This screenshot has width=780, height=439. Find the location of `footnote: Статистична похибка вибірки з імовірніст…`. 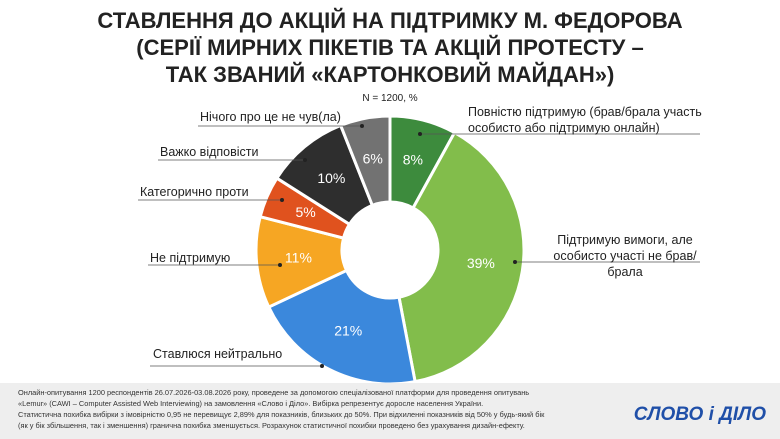

footnote: Статистична похибка вибірки з імовірніст… is located at coordinates (281, 414).